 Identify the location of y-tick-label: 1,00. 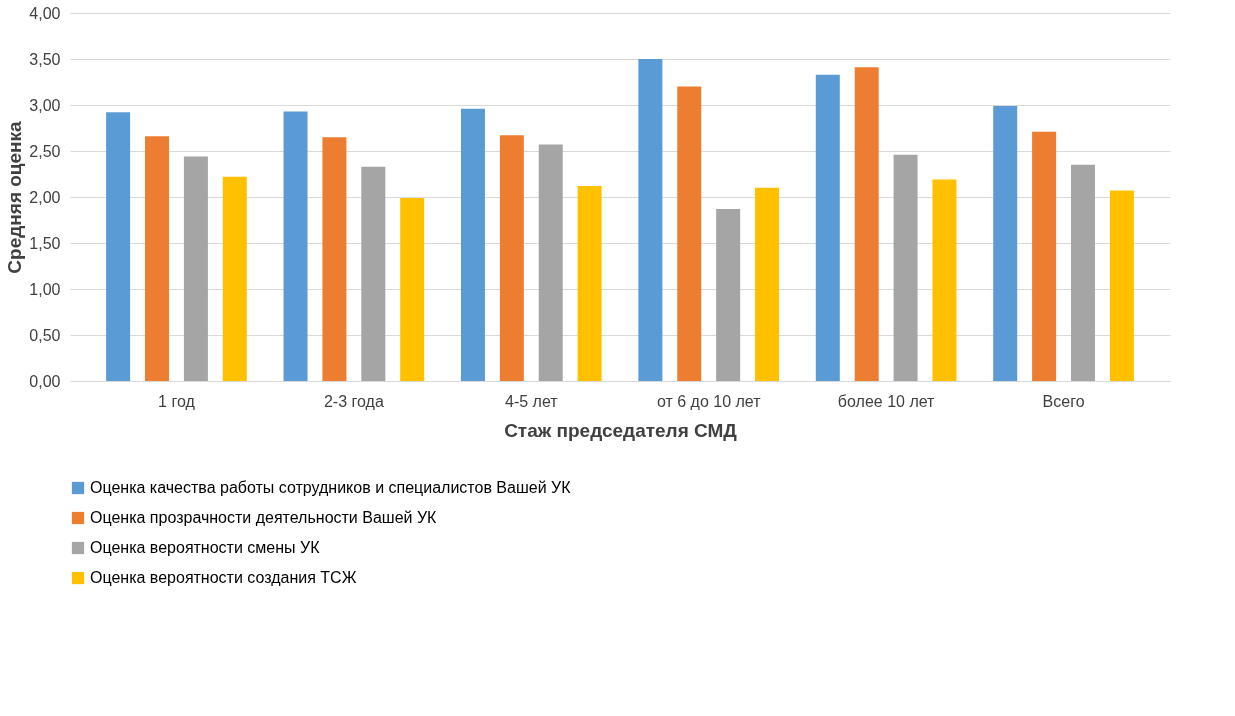
(45, 289).